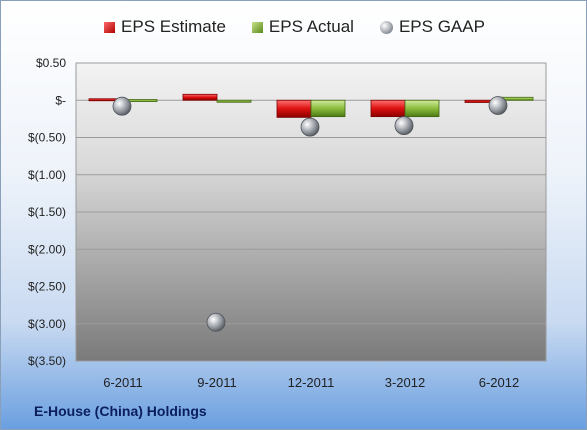 Image resolution: width=587 pixels, height=430 pixels. I want to click on legend-label-actual: EPS Actual, so click(311, 26).